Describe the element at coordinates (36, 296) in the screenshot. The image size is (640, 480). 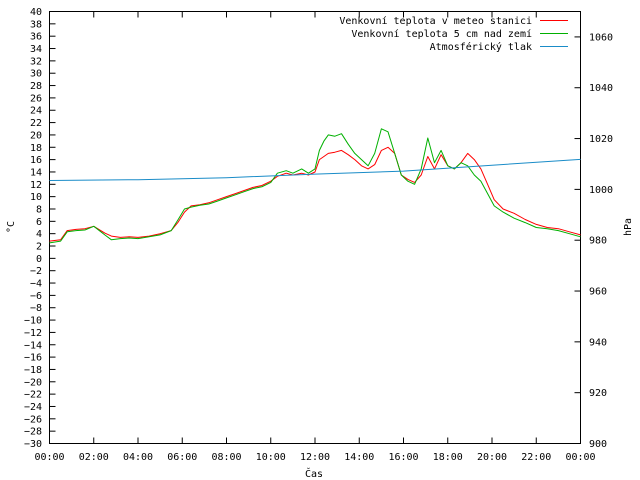
I see `y-tick-label: −6` at that location.